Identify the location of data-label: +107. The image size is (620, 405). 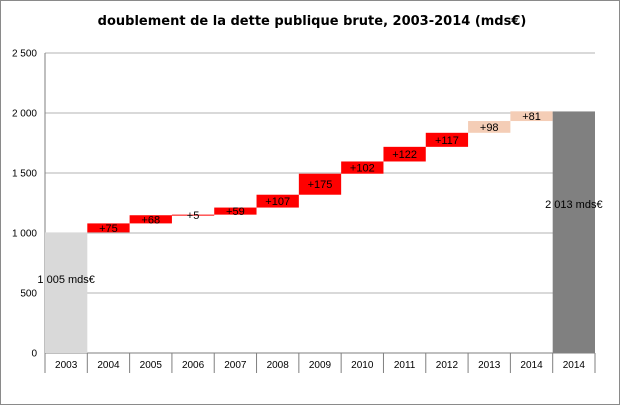
(277, 202).